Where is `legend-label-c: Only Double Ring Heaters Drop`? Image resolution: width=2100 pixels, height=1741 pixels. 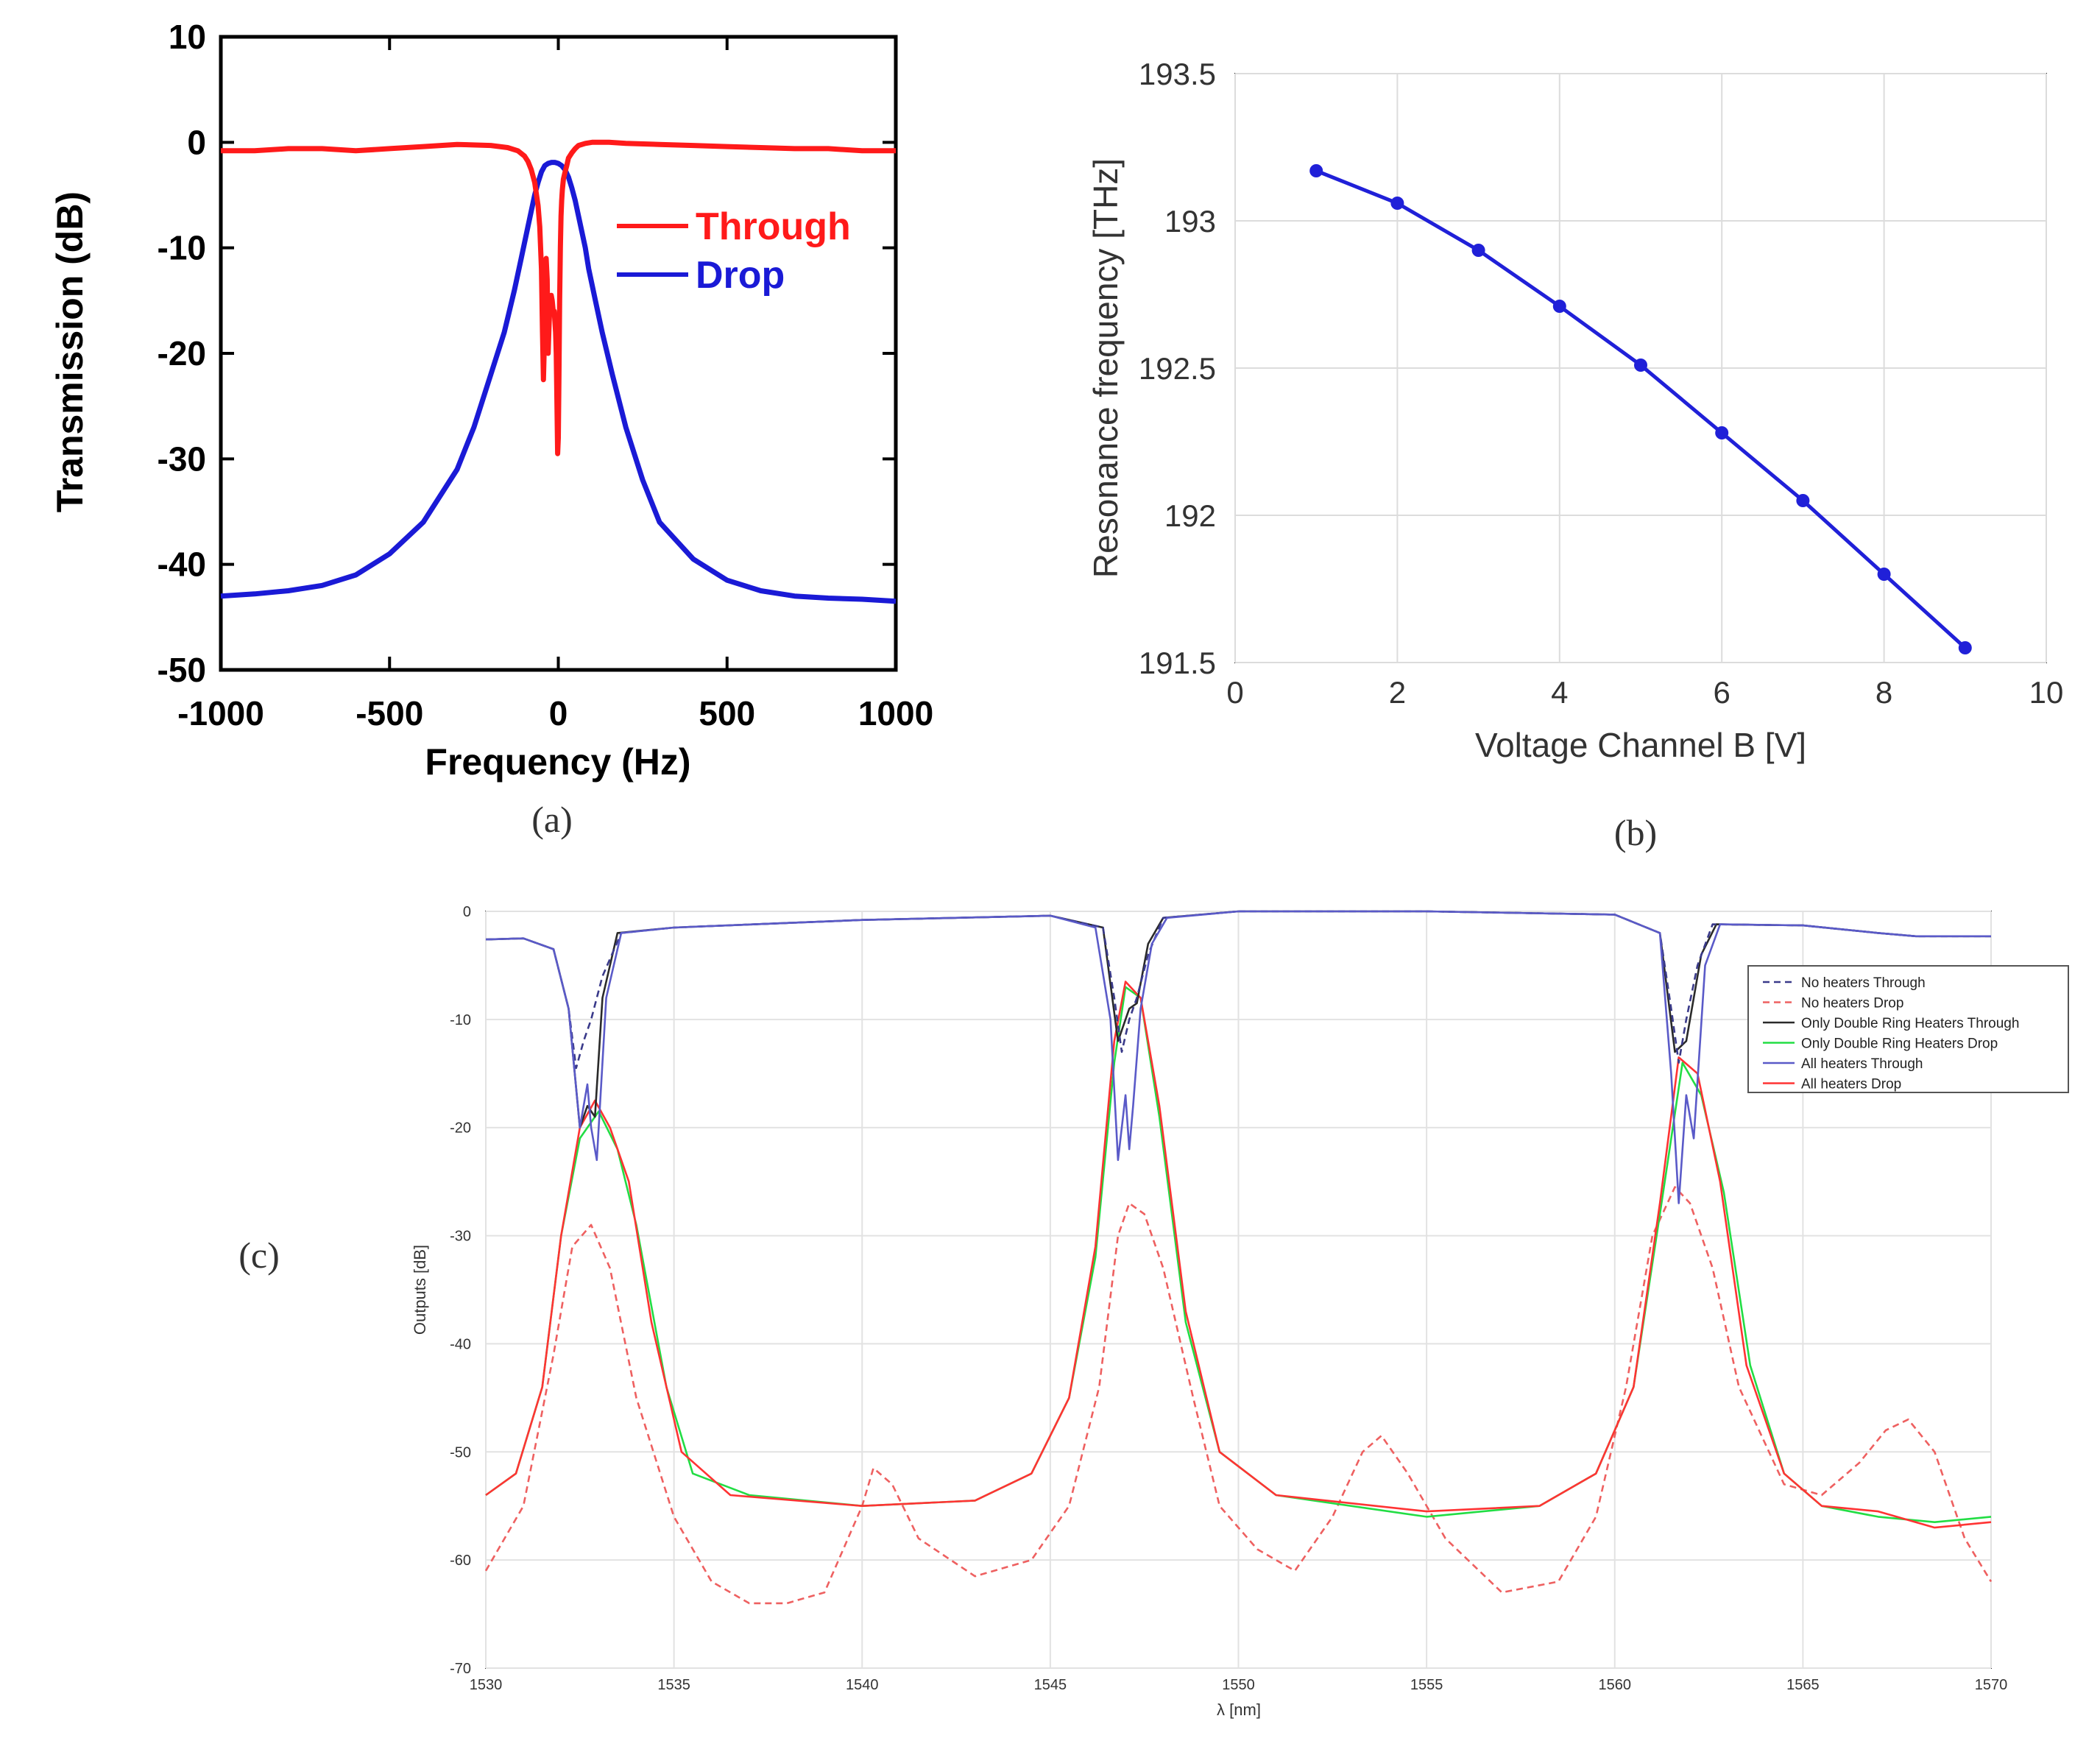 legend-label-c: Only Double Ring Heaters Drop is located at coordinates (1899, 1044).